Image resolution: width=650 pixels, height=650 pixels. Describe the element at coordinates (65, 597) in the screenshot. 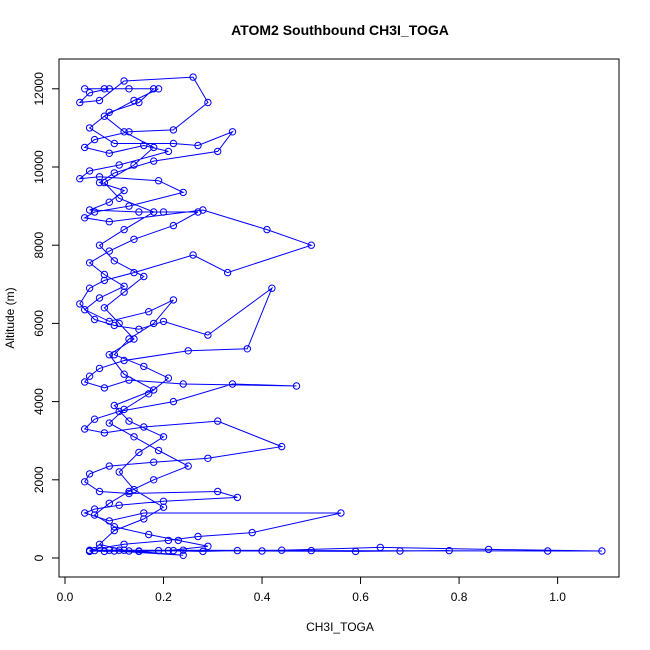

I see `x-tick-label: 0.0` at that location.